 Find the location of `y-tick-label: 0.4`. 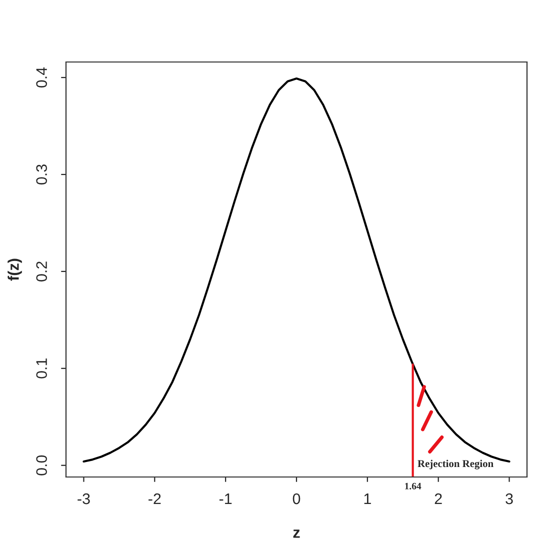

y-tick-label: 0.4 is located at coordinates (42, 77).